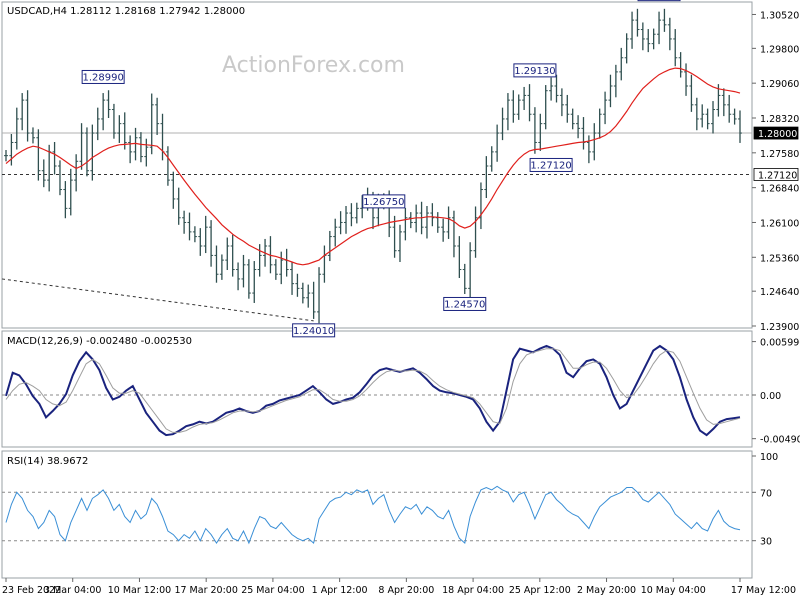  I want to click on price-tick-label: 1.28320, so click(779, 119).